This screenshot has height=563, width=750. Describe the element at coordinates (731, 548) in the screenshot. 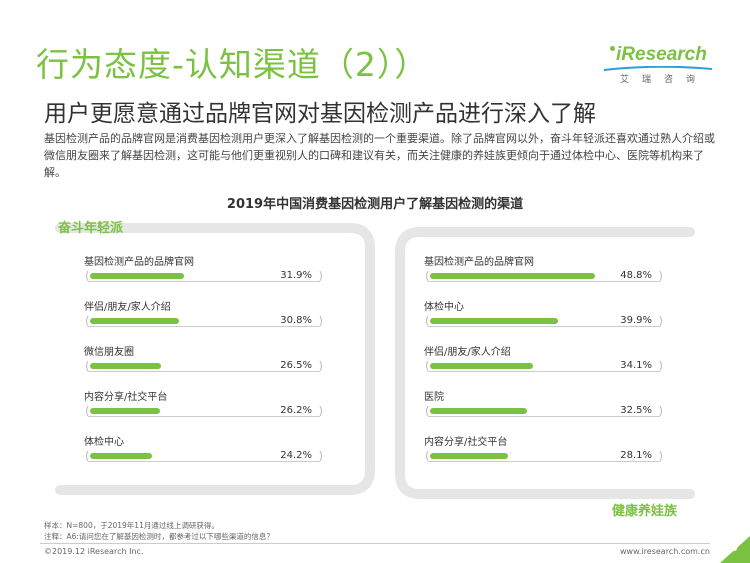

I see `page-number: 29` at that location.